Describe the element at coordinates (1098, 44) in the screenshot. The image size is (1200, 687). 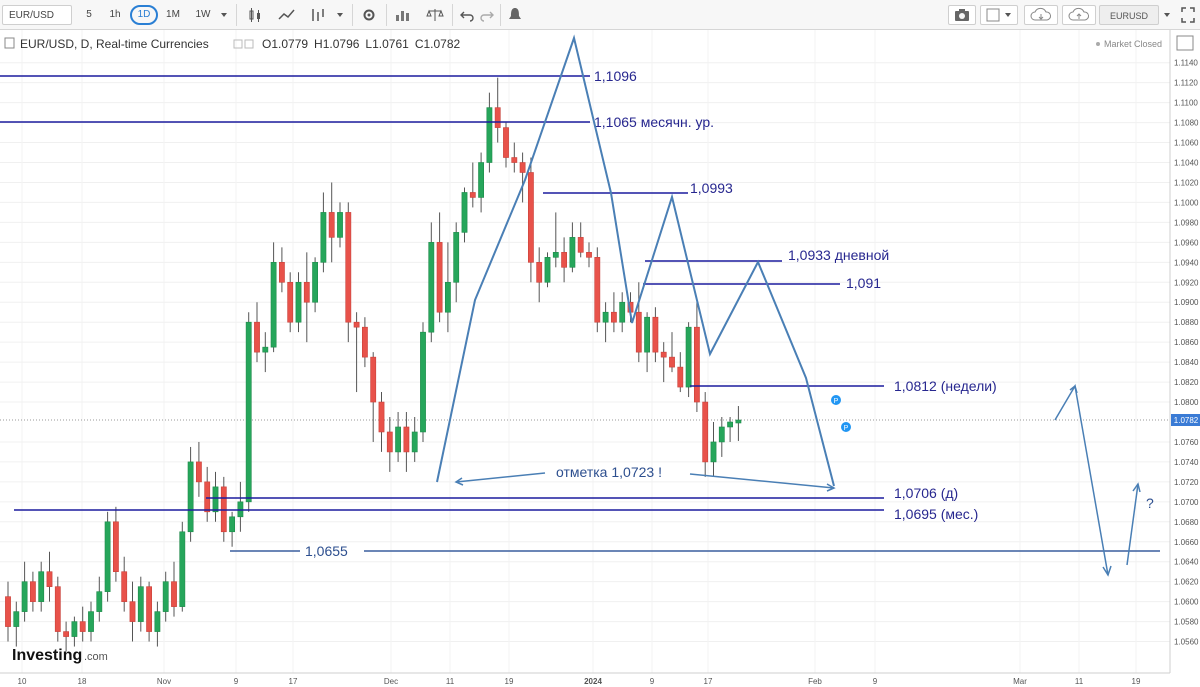
I see `market-status-icon` at that location.